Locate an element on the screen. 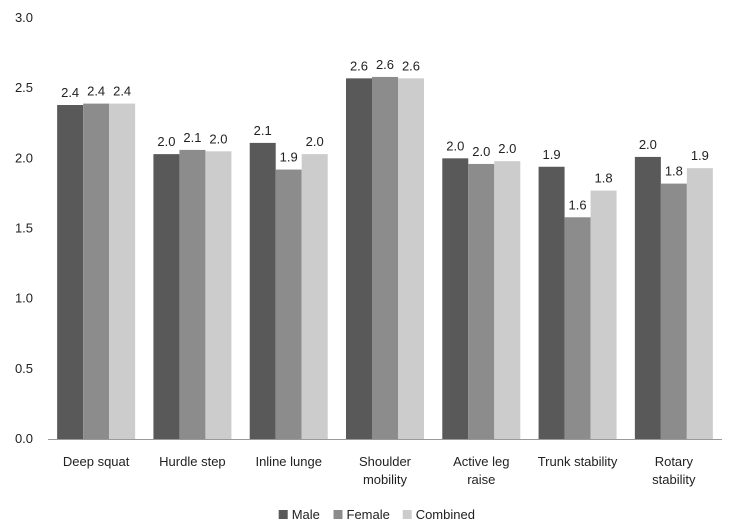  x-tick-label: Shoulder mobility is located at coordinates (385, 470).